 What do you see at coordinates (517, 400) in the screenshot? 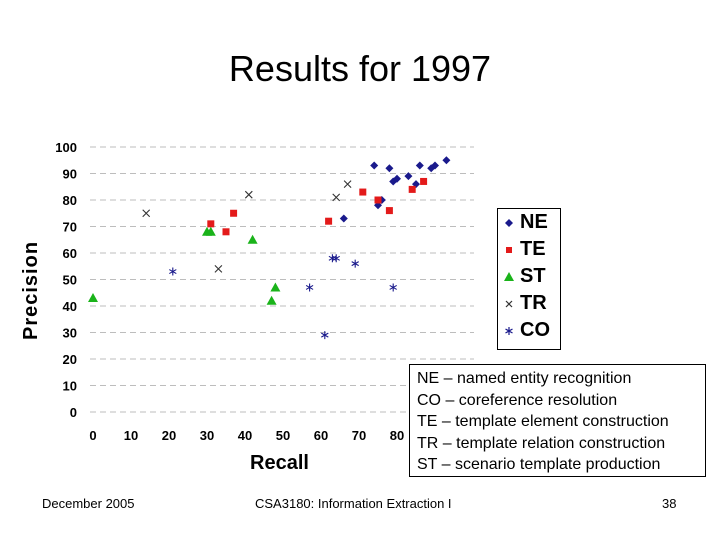
I see `abbreviation-line: CO – coreference resolution` at bounding box center [517, 400].